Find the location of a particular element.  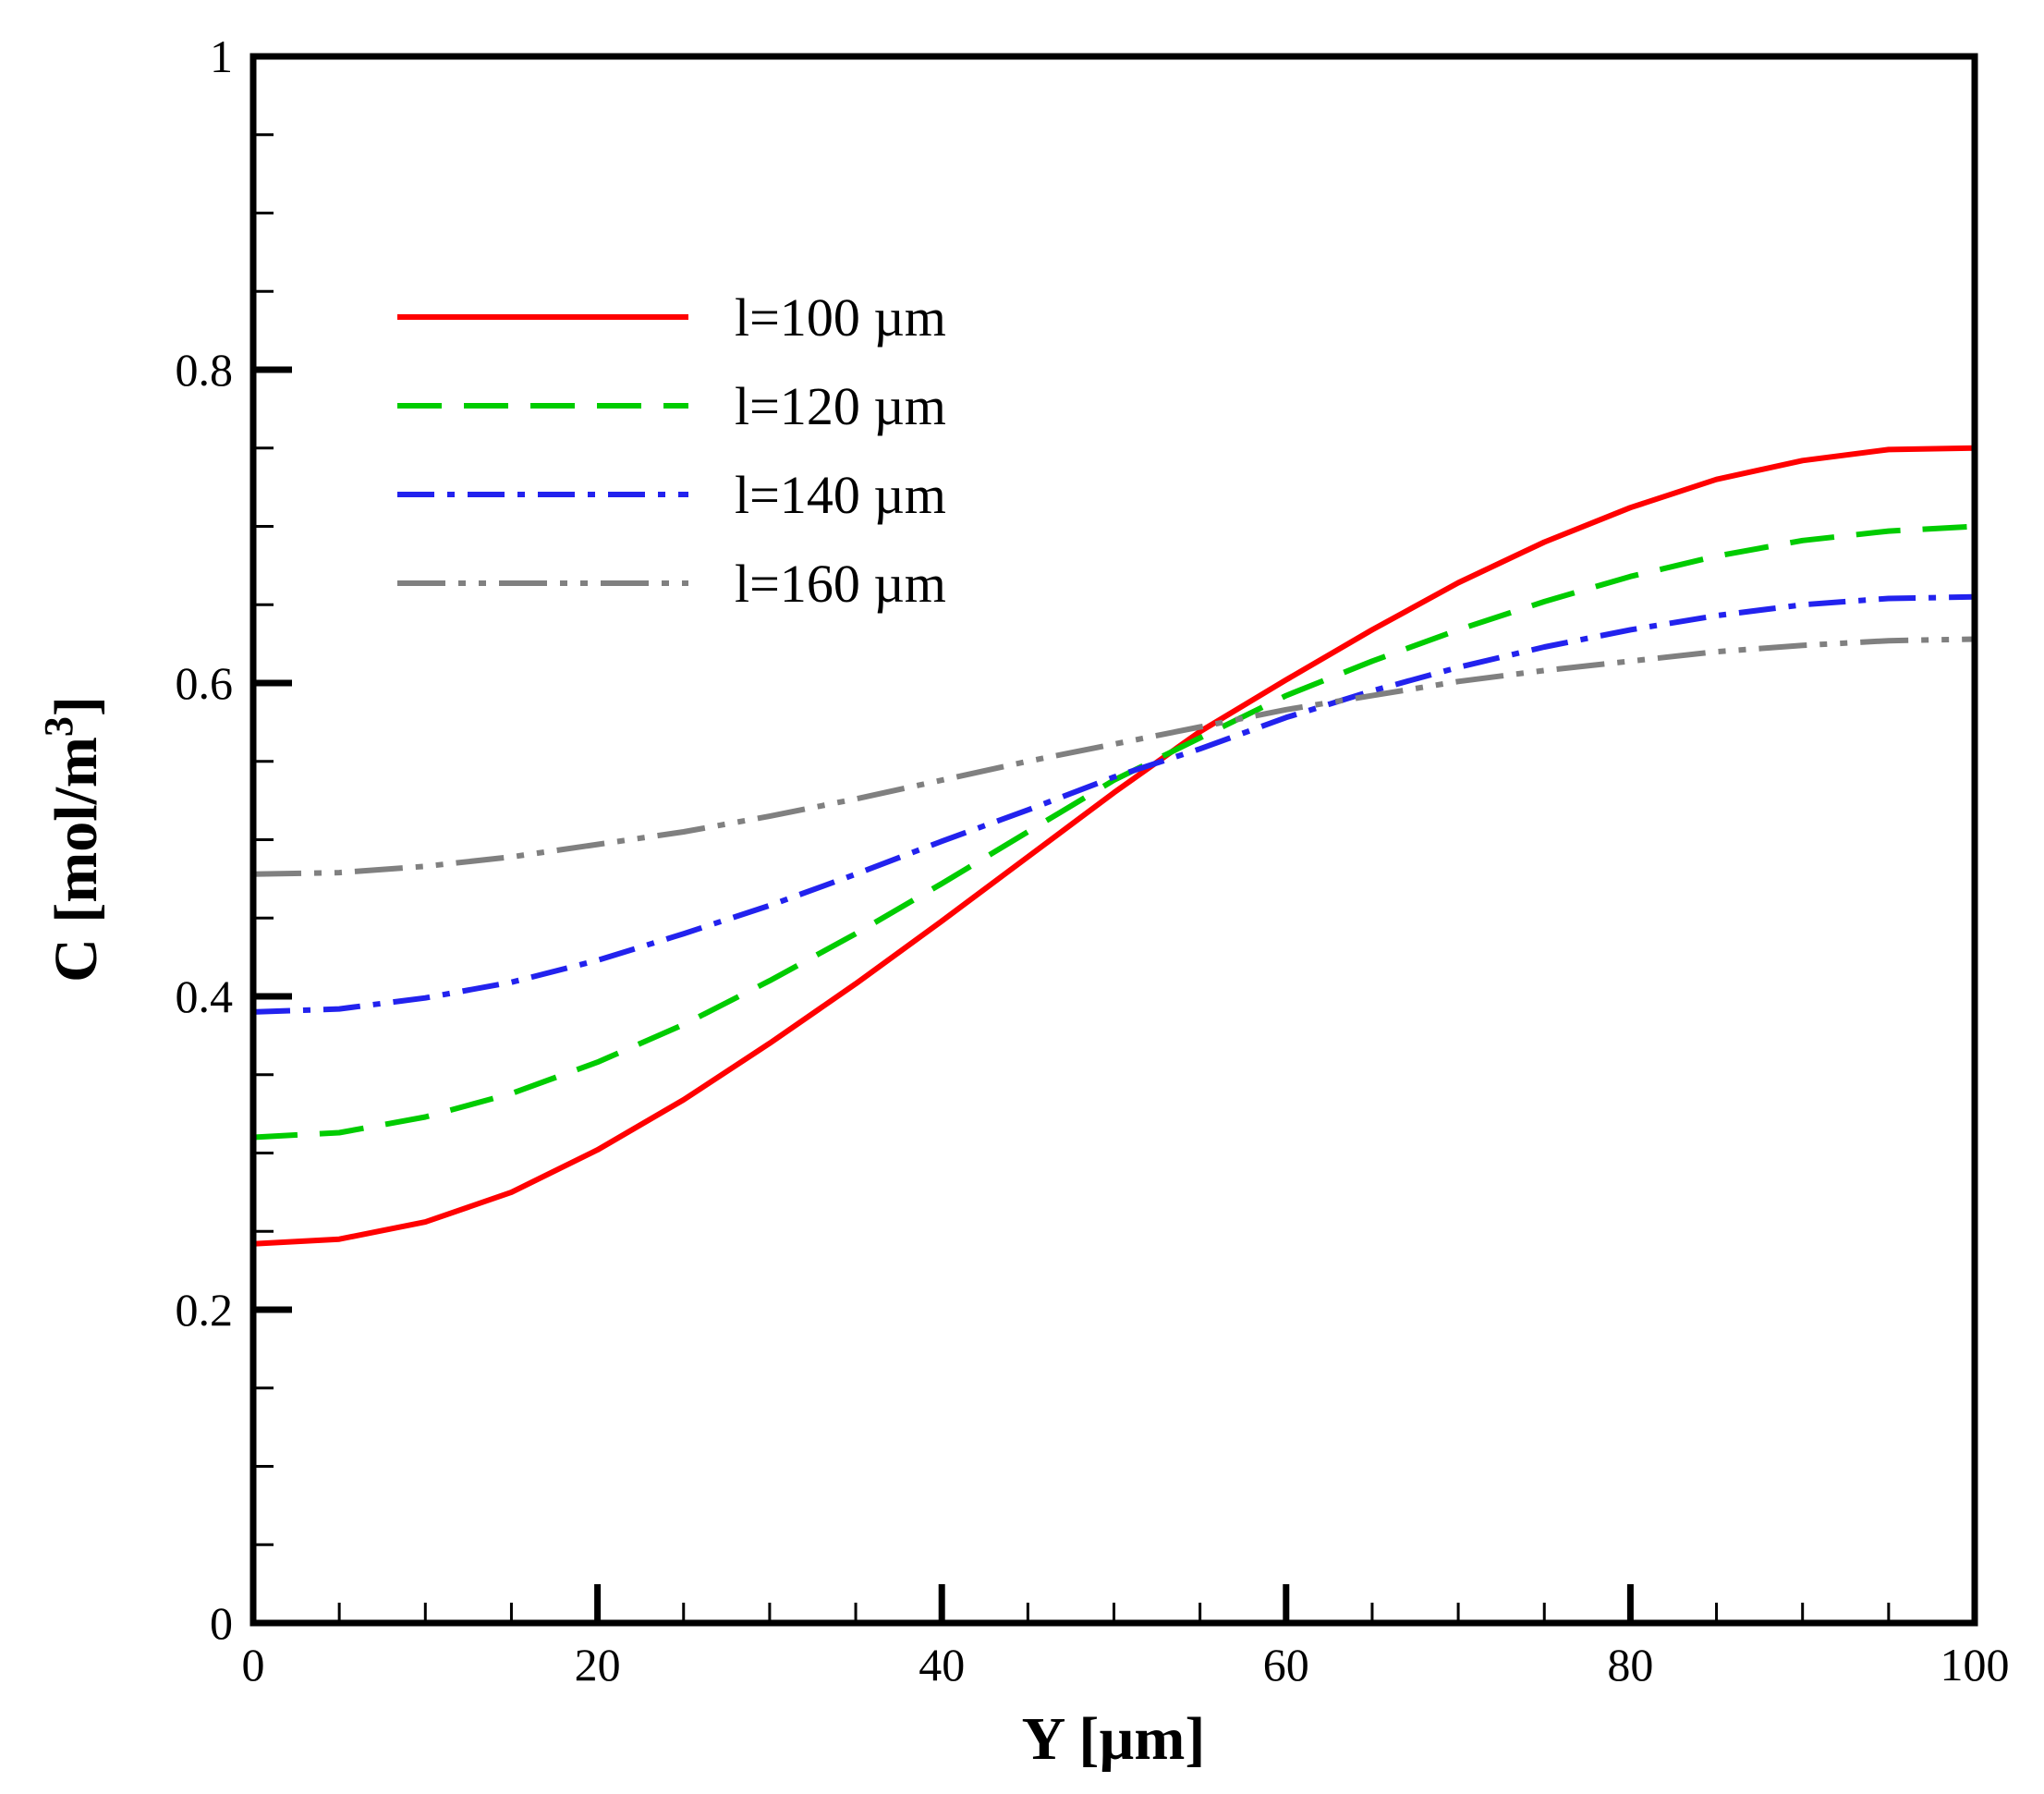

y-axis-title: C [mol/m3] is located at coordinates (73, 839).